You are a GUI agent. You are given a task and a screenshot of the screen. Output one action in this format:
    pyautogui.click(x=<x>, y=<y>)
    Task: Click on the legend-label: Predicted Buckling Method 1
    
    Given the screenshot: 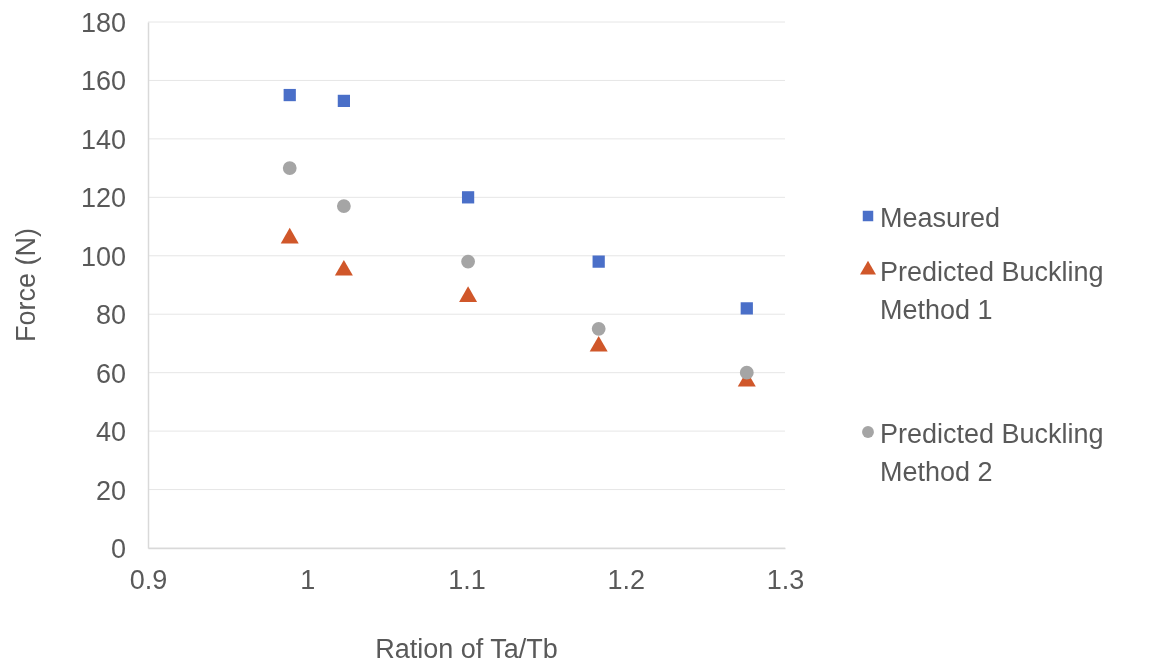 What is the action you would take?
    pyautogui.click(x=992, y=291)
    